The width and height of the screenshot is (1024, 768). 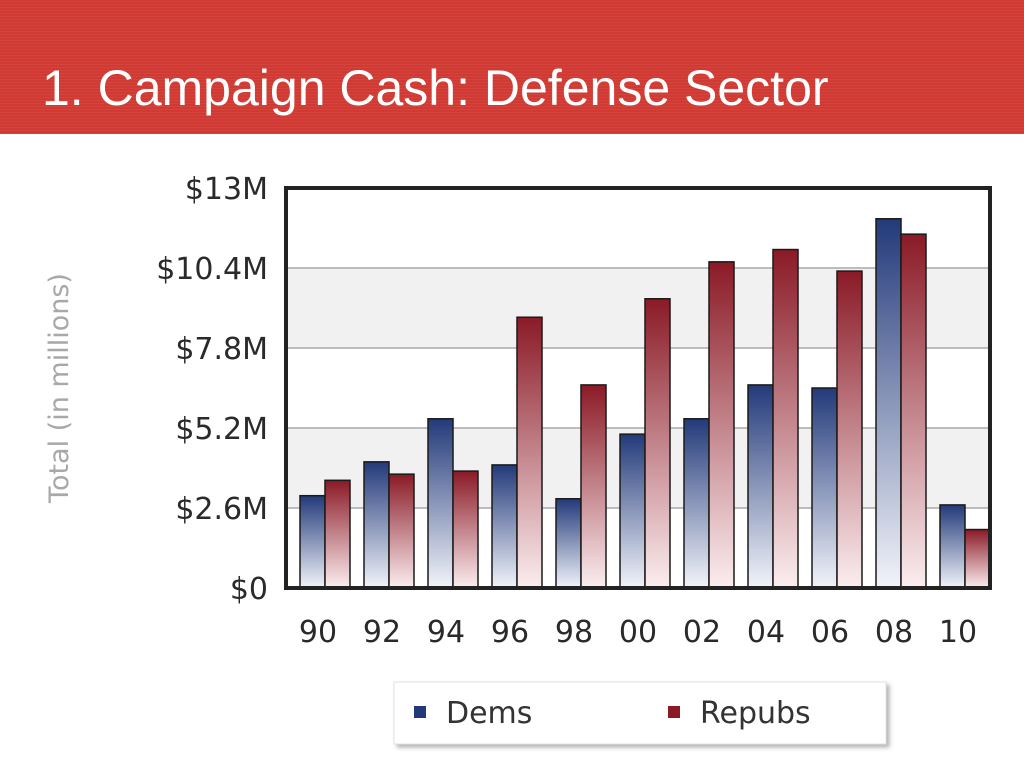 I want to click on x-tick-label: 00, so click(x=638, y=632).